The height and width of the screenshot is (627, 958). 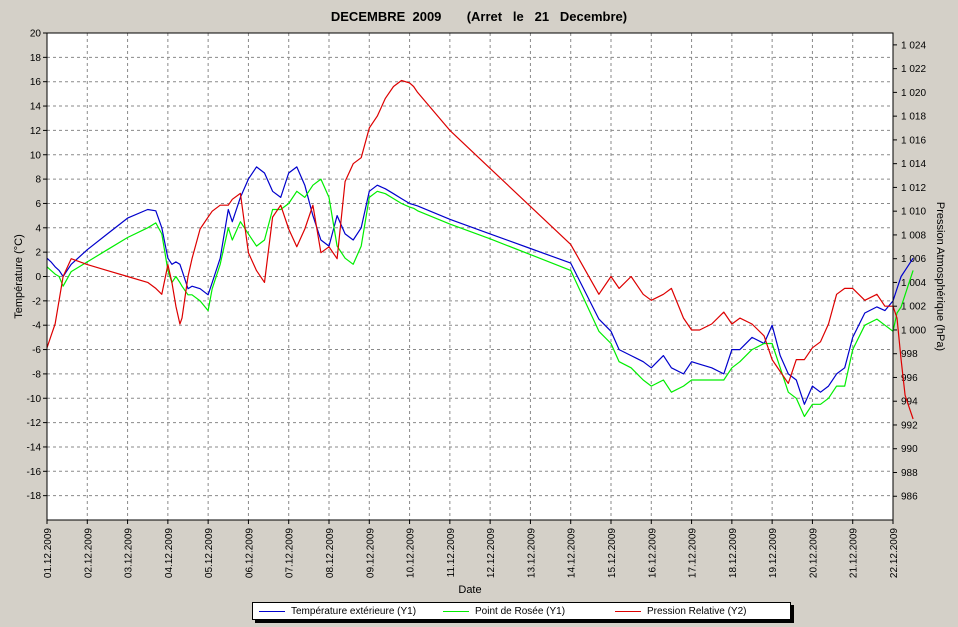 I want to click on x-tick-label: 10.12.2009, so click(x=411, y=553).